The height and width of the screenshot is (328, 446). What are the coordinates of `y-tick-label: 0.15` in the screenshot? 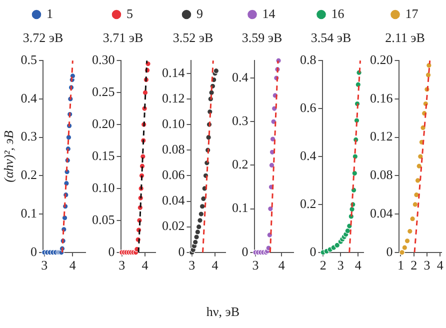 It's located at (103, 155).